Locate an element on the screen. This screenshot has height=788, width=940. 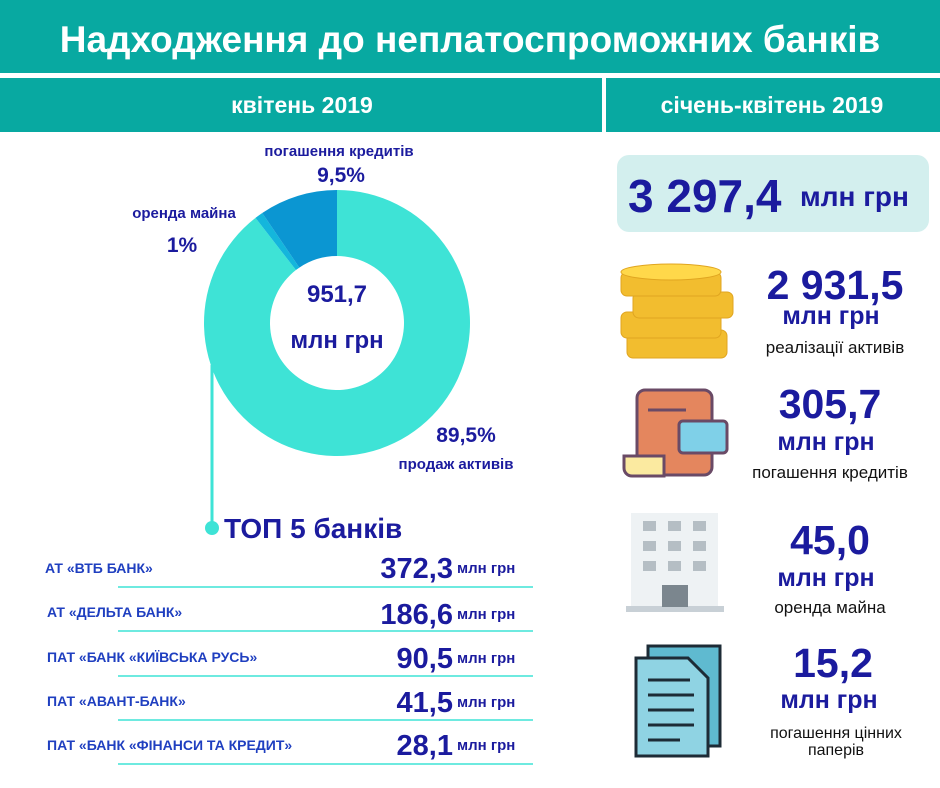
summary-value: 305,7 is located at coordinates (830, 404).